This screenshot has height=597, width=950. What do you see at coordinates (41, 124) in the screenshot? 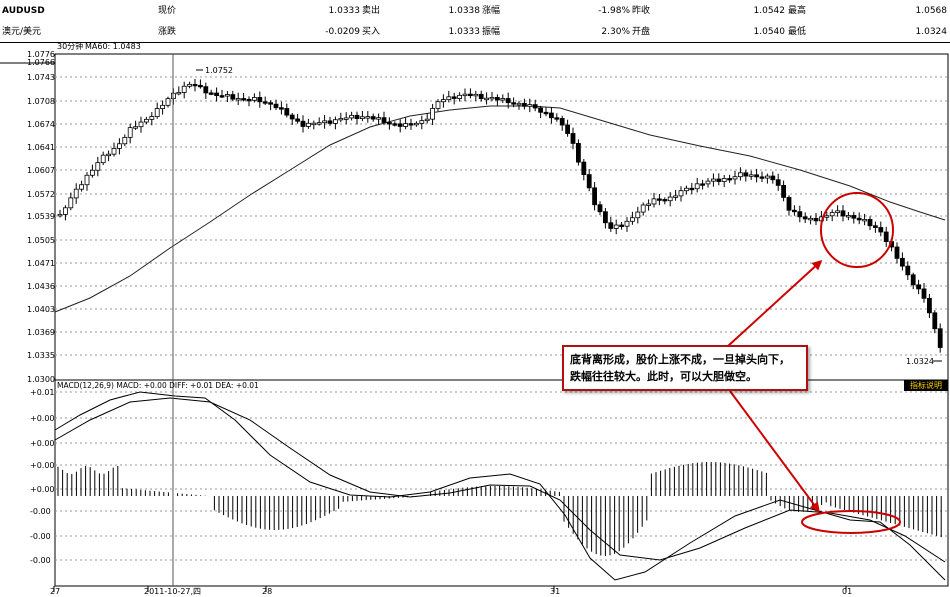
I see `price-tick-label: 1.0674` at bounding box center [41, 124].